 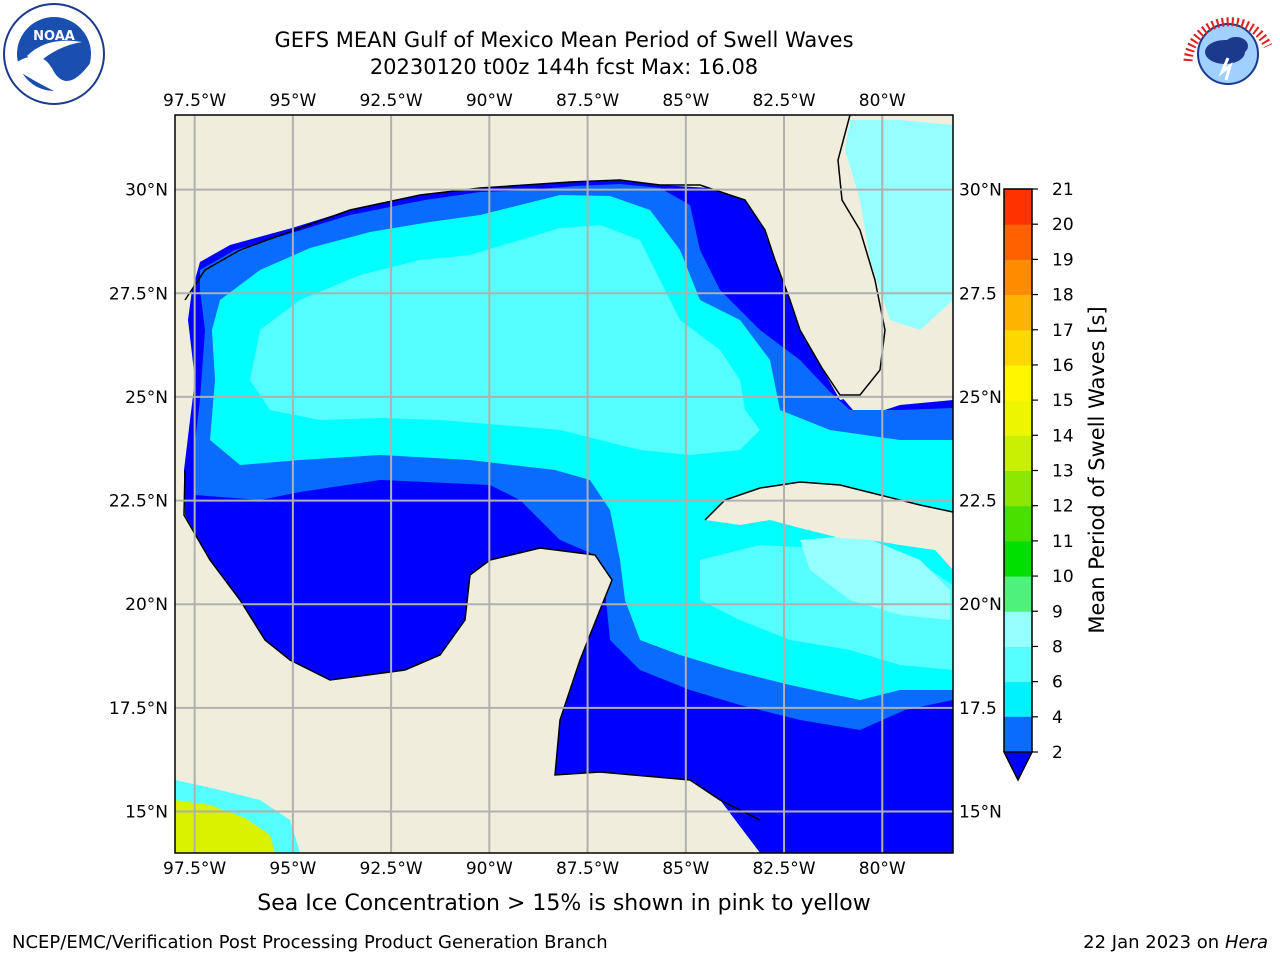 What do you see at coordinates (146, 813) in the screenshot?
I see `lat-tick-label-left: 15°N` at bounding box center [146, 813].